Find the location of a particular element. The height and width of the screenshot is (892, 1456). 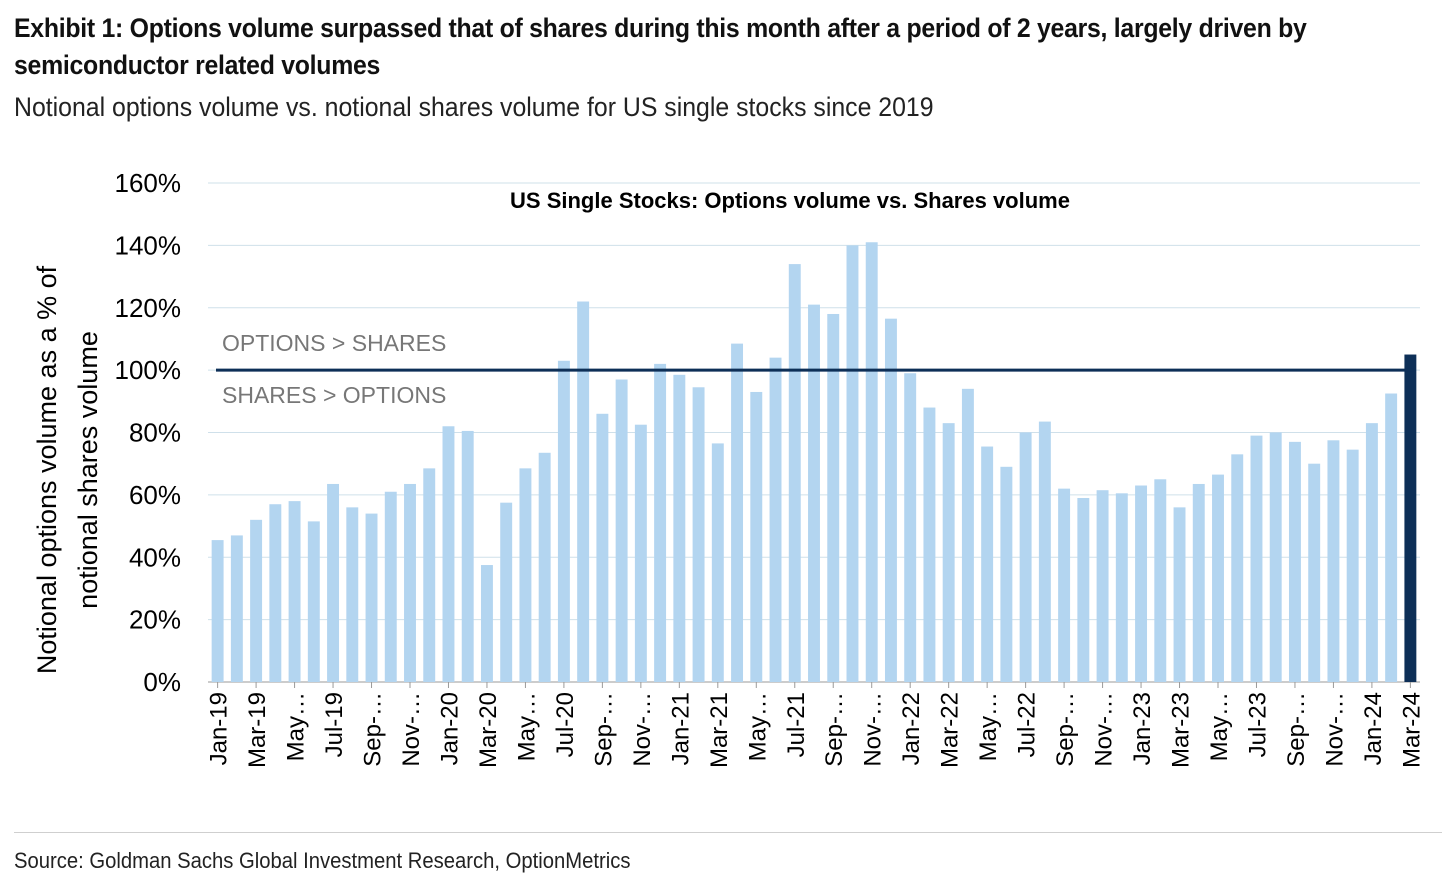

y-tick-label: 60% is located at coordinates (155, 495).